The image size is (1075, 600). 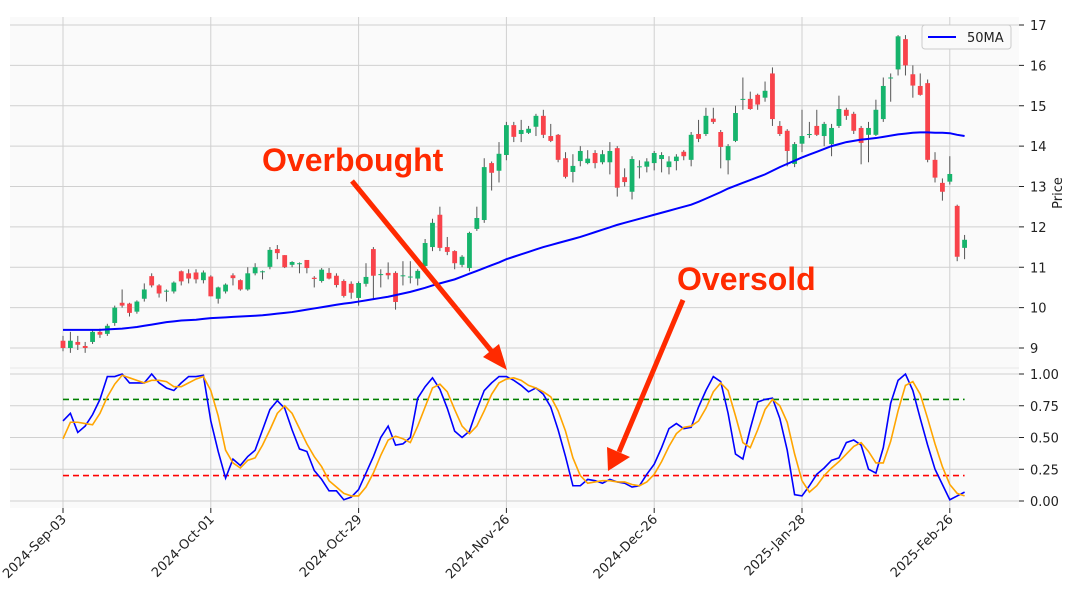 What do you see at coordinates (985, 38) in the screenshot?
I see `legend-label-50ma: 50MA` at bounding box center [985, 38].